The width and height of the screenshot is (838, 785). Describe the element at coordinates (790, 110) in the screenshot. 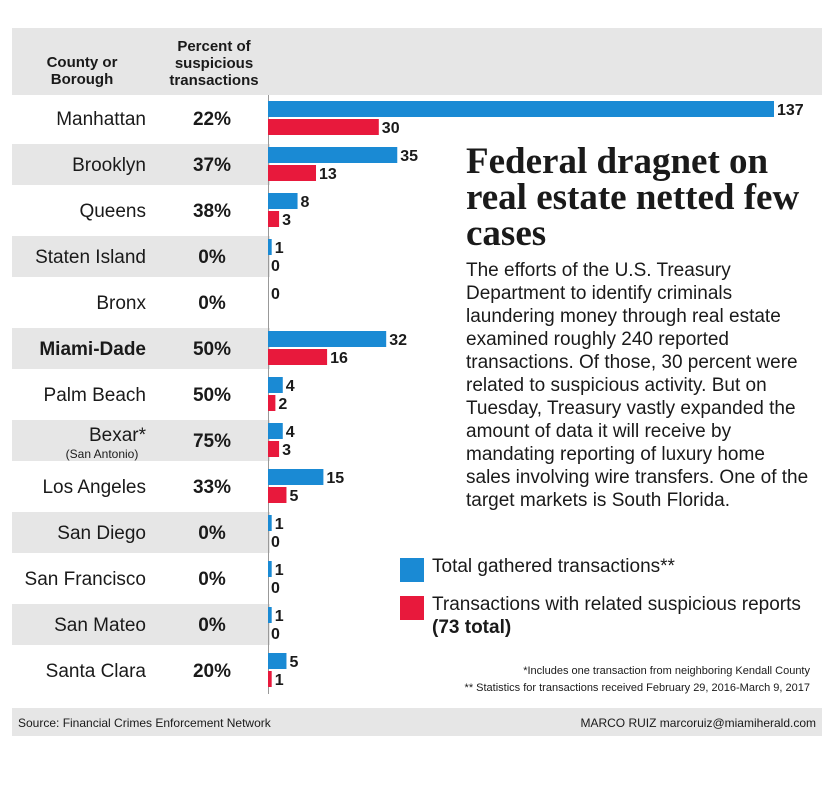

I see `data-label-total: 137` at that location.